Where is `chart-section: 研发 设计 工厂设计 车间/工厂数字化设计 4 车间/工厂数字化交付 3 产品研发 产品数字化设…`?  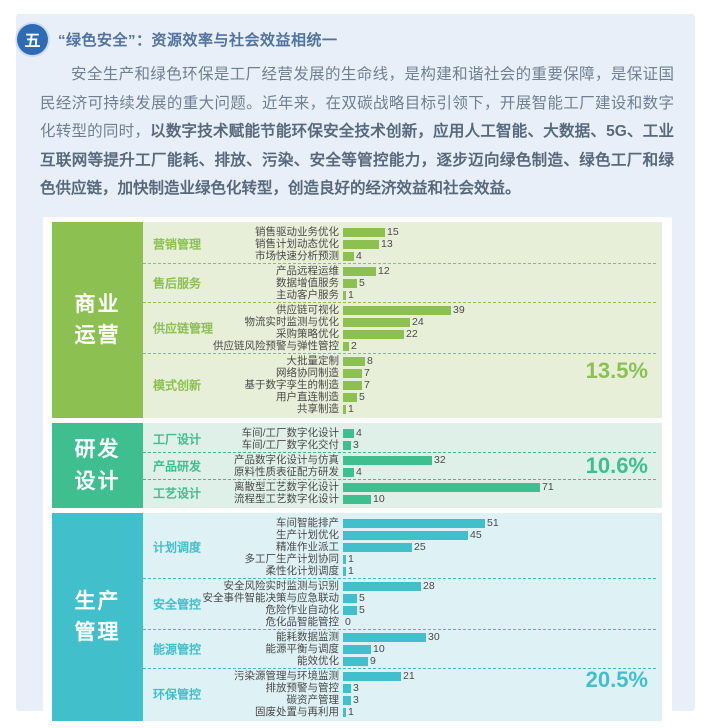 chart-section: 研发 设计 工厂设计 车间/工厂数字化设计 4 车间/工厂数字化交付 3 产品研发 产品数字化设… is located at coordinates (357, 465).